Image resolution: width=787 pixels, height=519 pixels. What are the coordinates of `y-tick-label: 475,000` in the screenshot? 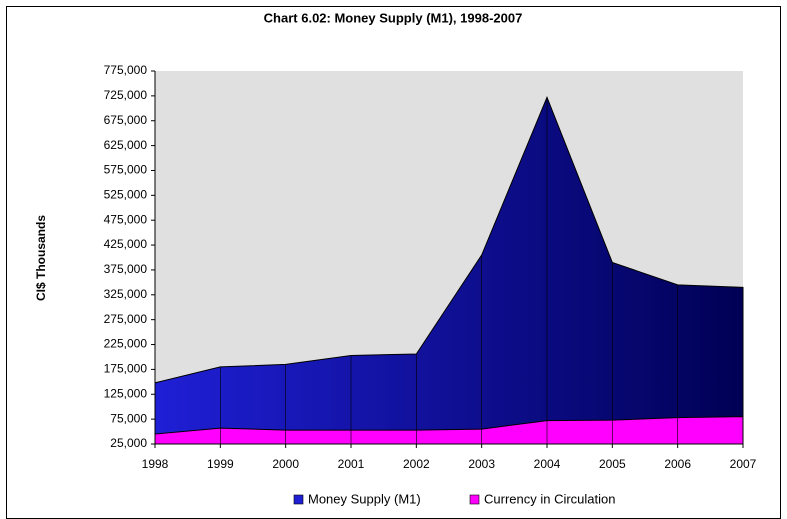 It's located at (126, 219).